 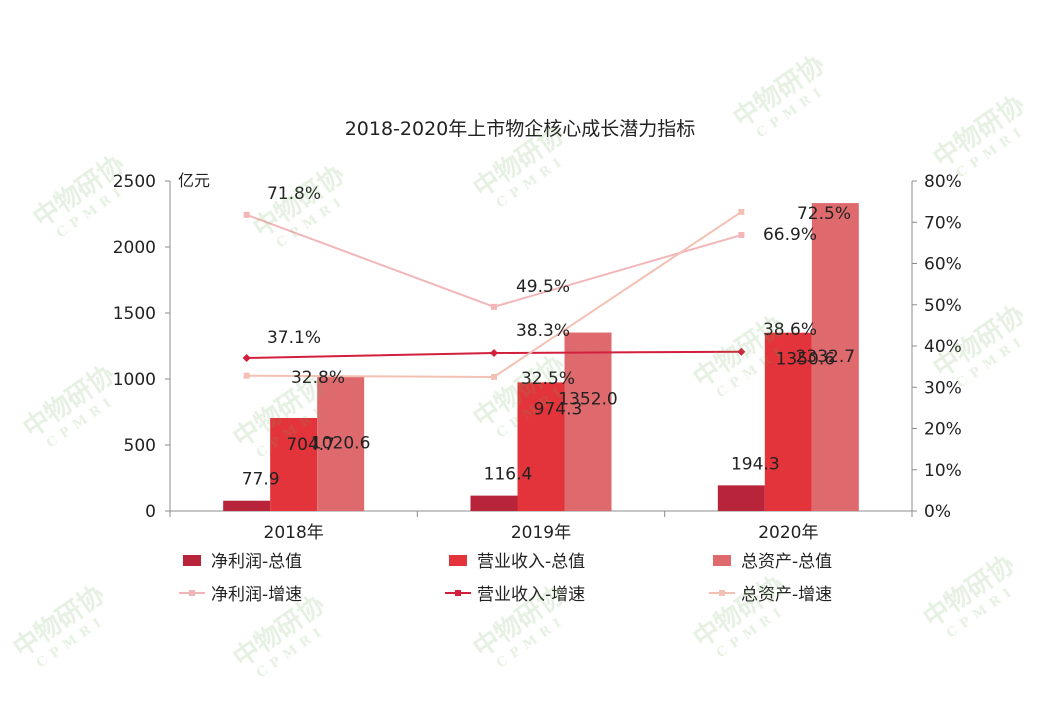 I want to click on line-data-label: 72.5%, so click(x=824, y=214).